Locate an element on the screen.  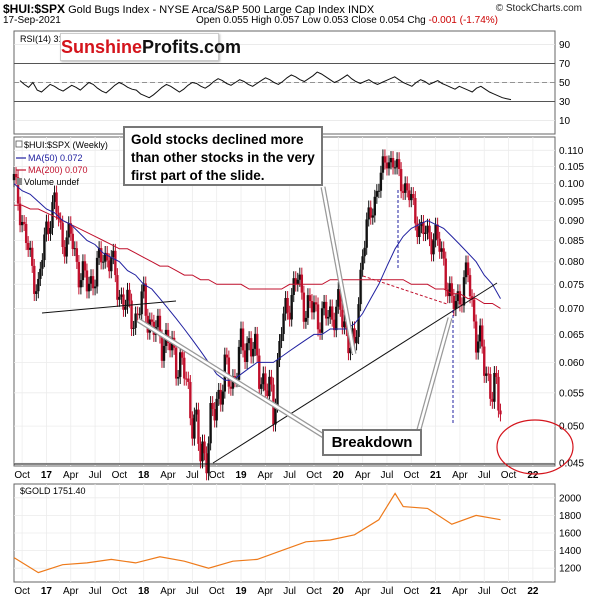
quote-date: 17-Sep-2021 is located at coordinates (32, 20).